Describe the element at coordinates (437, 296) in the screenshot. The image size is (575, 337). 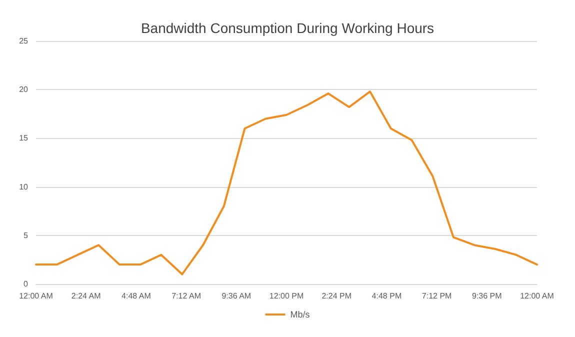
I see `x-tick-label: 7:12 PM` at that location.